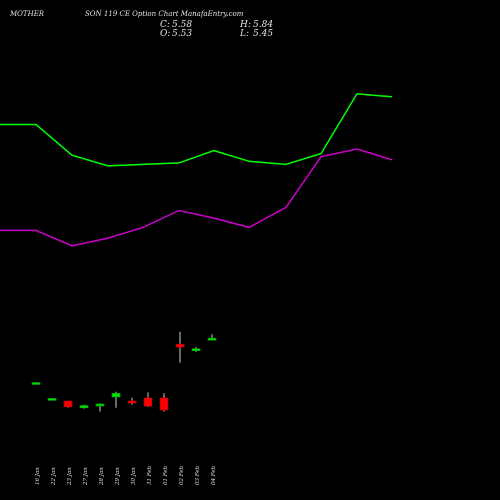  Describe the element at coordinates (214, 475) in the screenshot. I see `x-tick-label: 04 Feb` at that location.